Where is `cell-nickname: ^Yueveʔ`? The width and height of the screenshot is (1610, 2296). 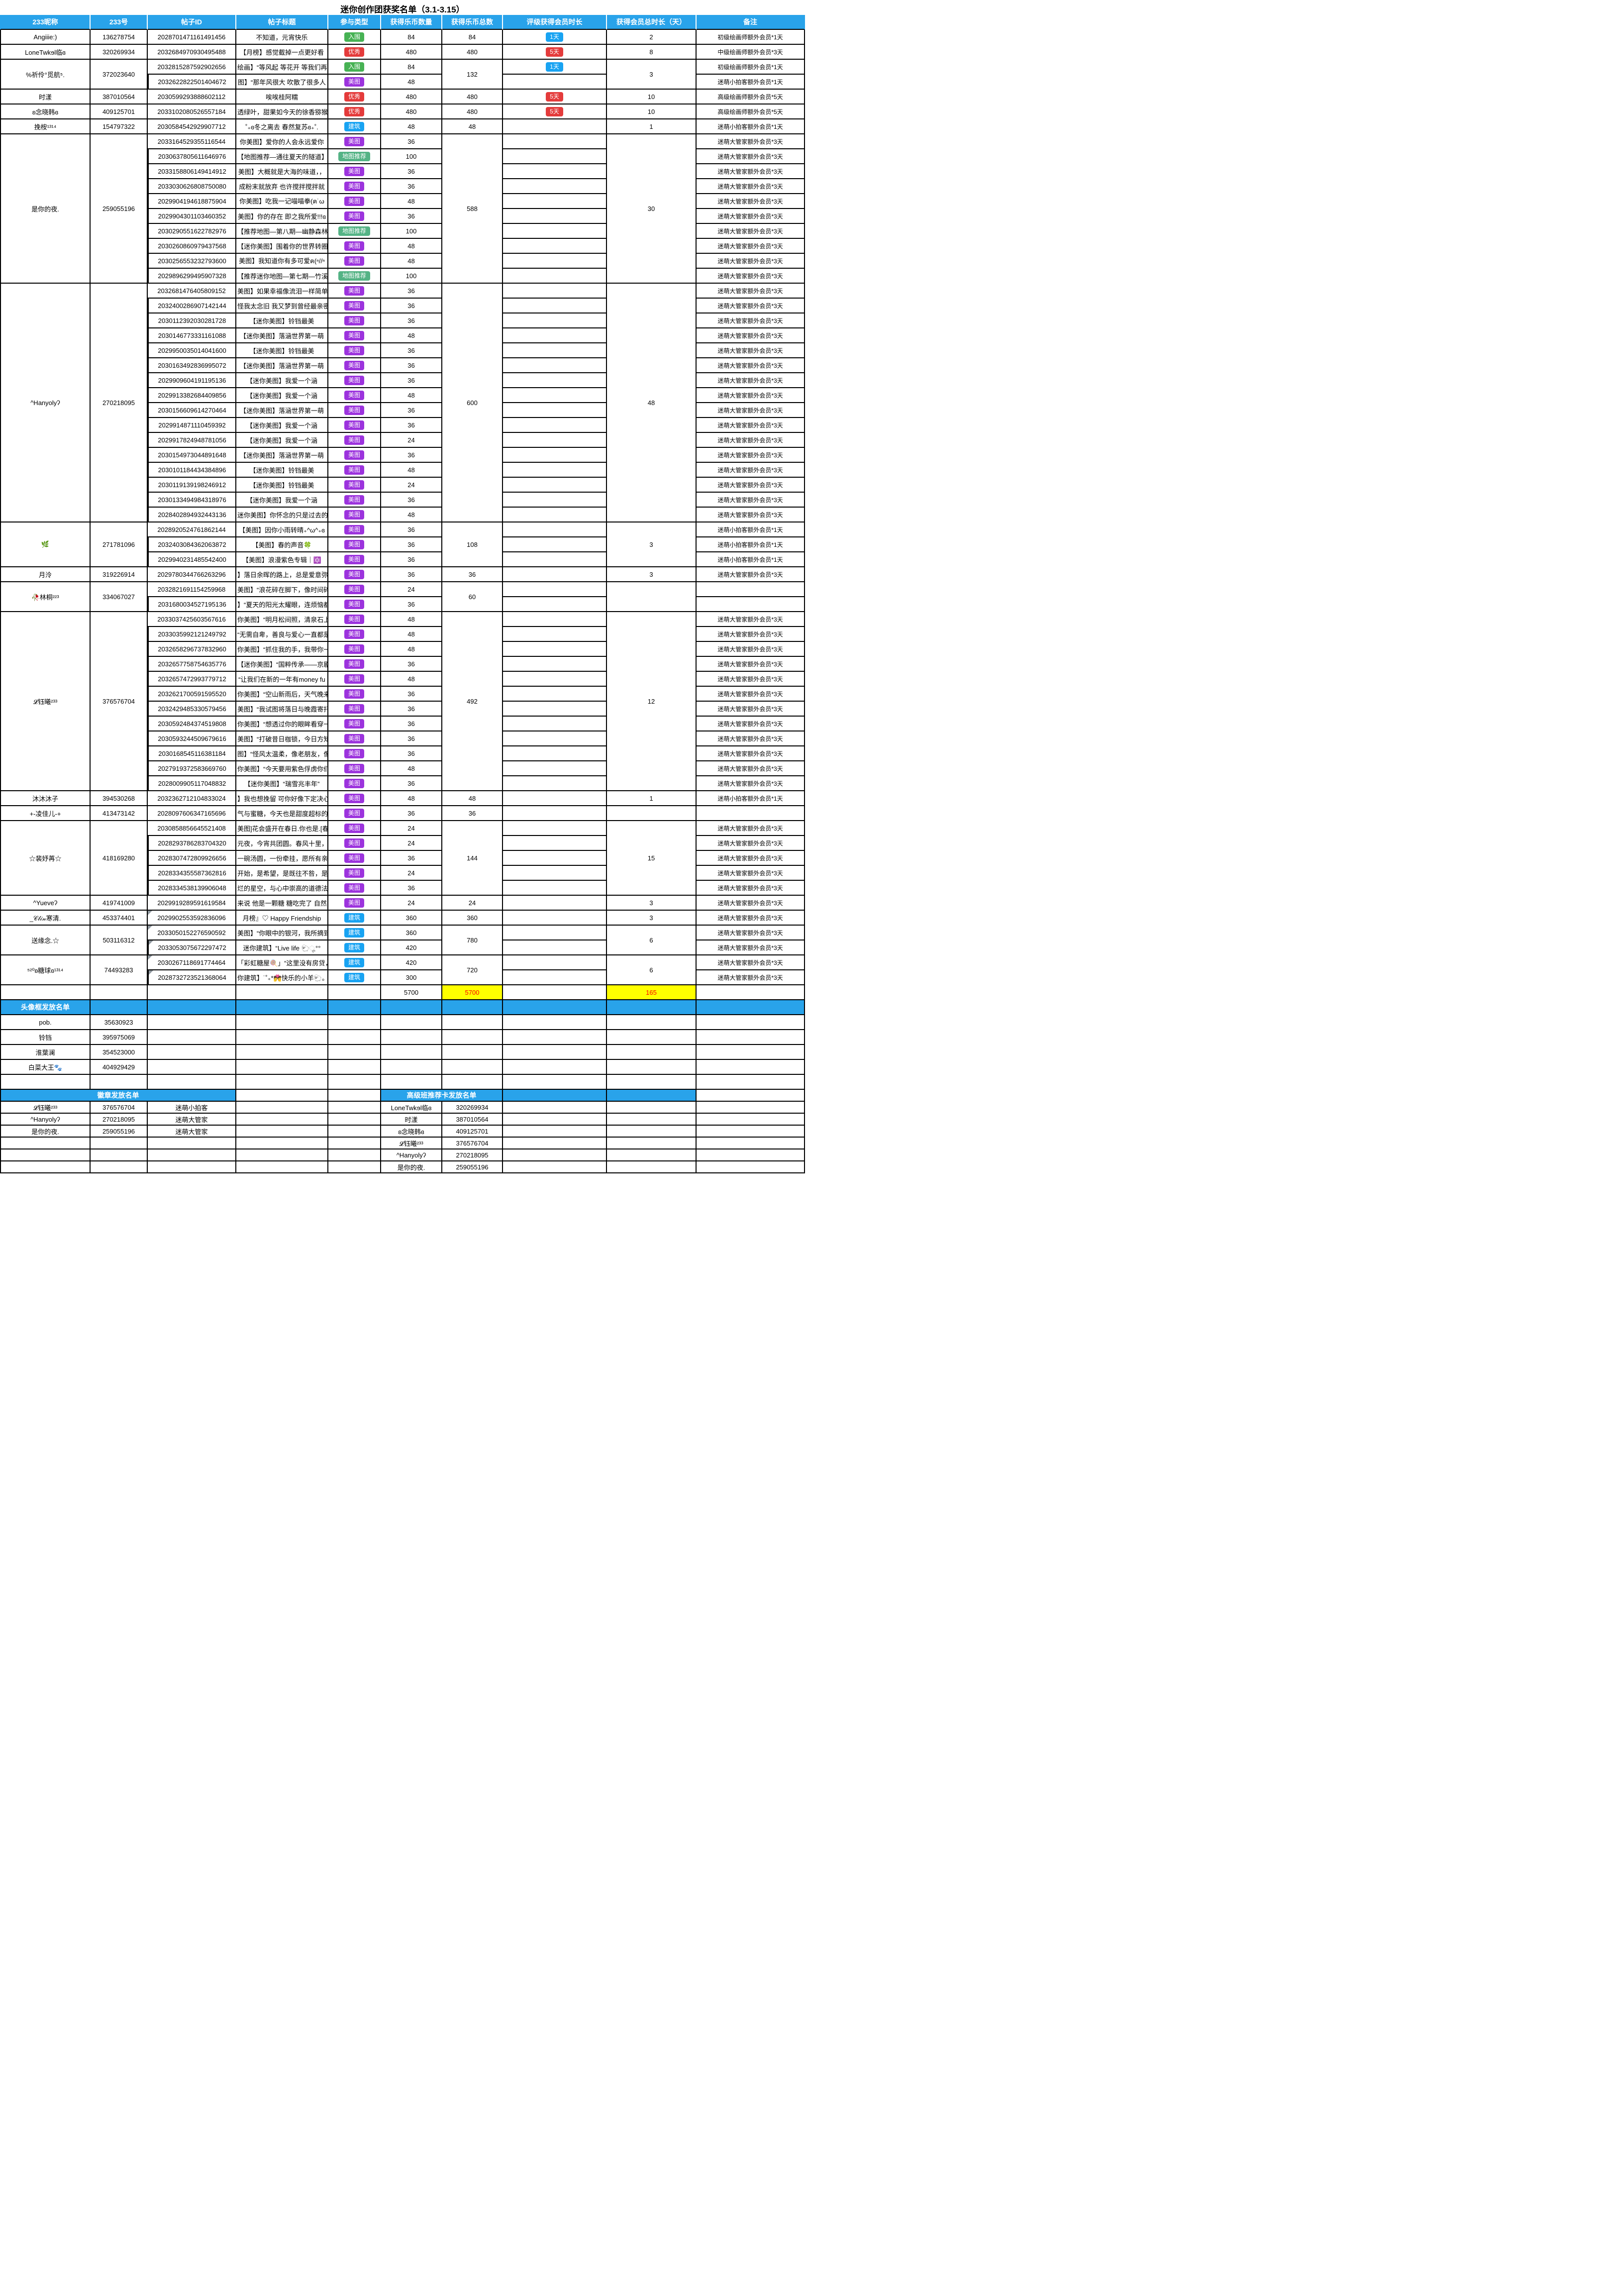
cell-nickname: ^Yueveʔ is located at coordinates (45, 903).